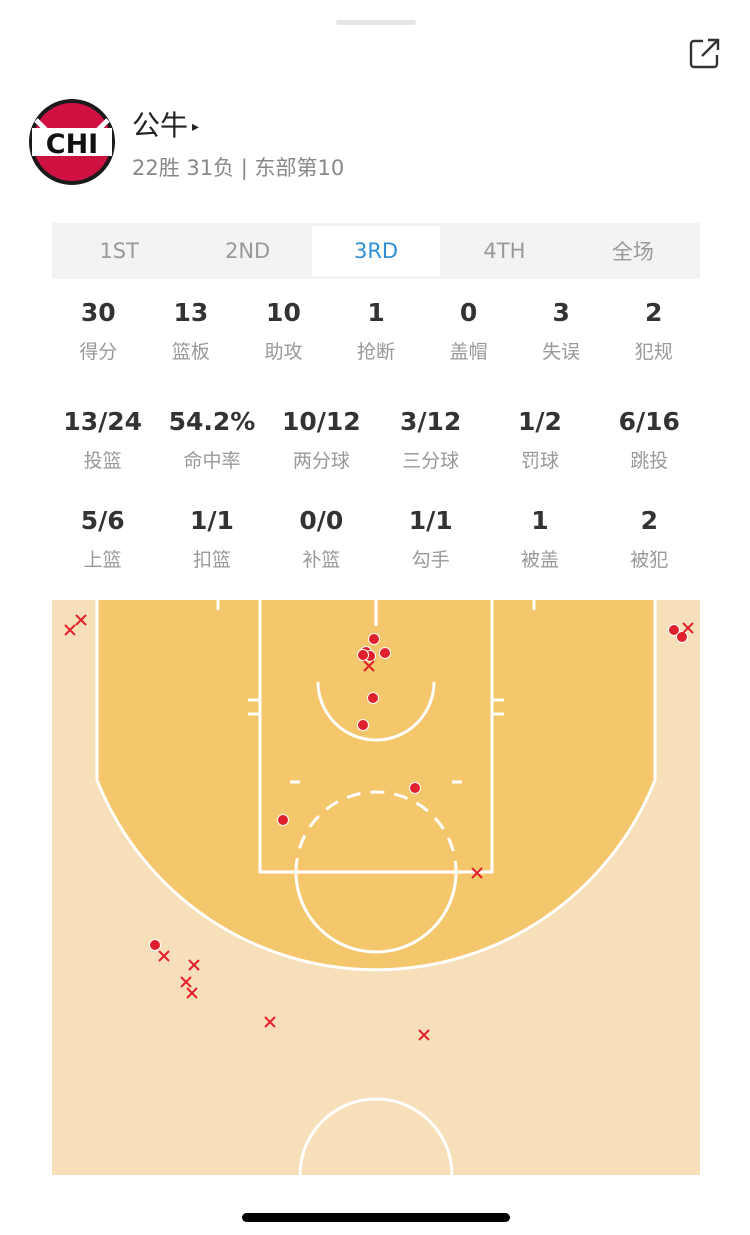 The height and width of the screenshot is (1235, 750). I want to click on stat-item: 10 助攻, so click(283, 331).